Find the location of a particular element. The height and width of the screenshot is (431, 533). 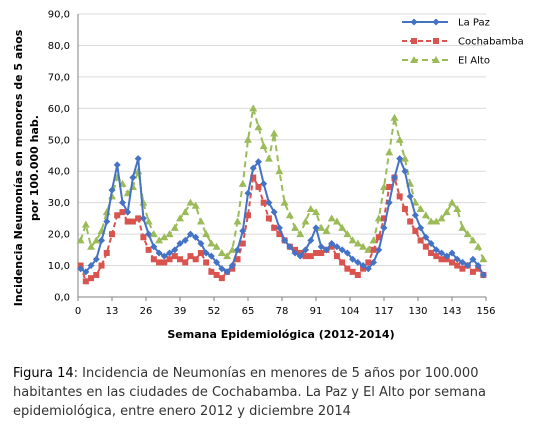

x-tick-label: 65 is located at coordinates (248, 311).